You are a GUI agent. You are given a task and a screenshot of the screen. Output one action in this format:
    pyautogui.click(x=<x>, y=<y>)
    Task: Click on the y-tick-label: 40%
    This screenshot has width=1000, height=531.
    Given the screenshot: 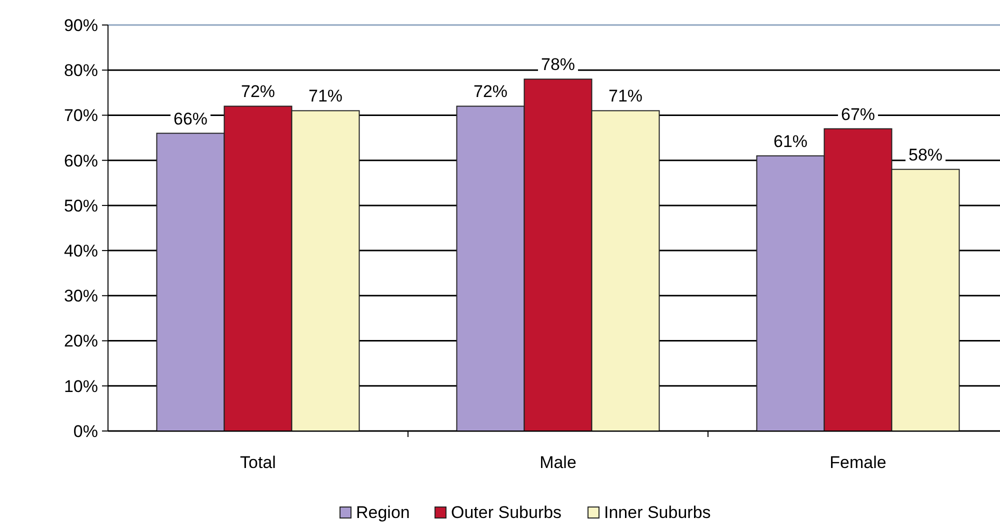 What is the action you would take?
    pyautogui.click(x=81, y=251)
    